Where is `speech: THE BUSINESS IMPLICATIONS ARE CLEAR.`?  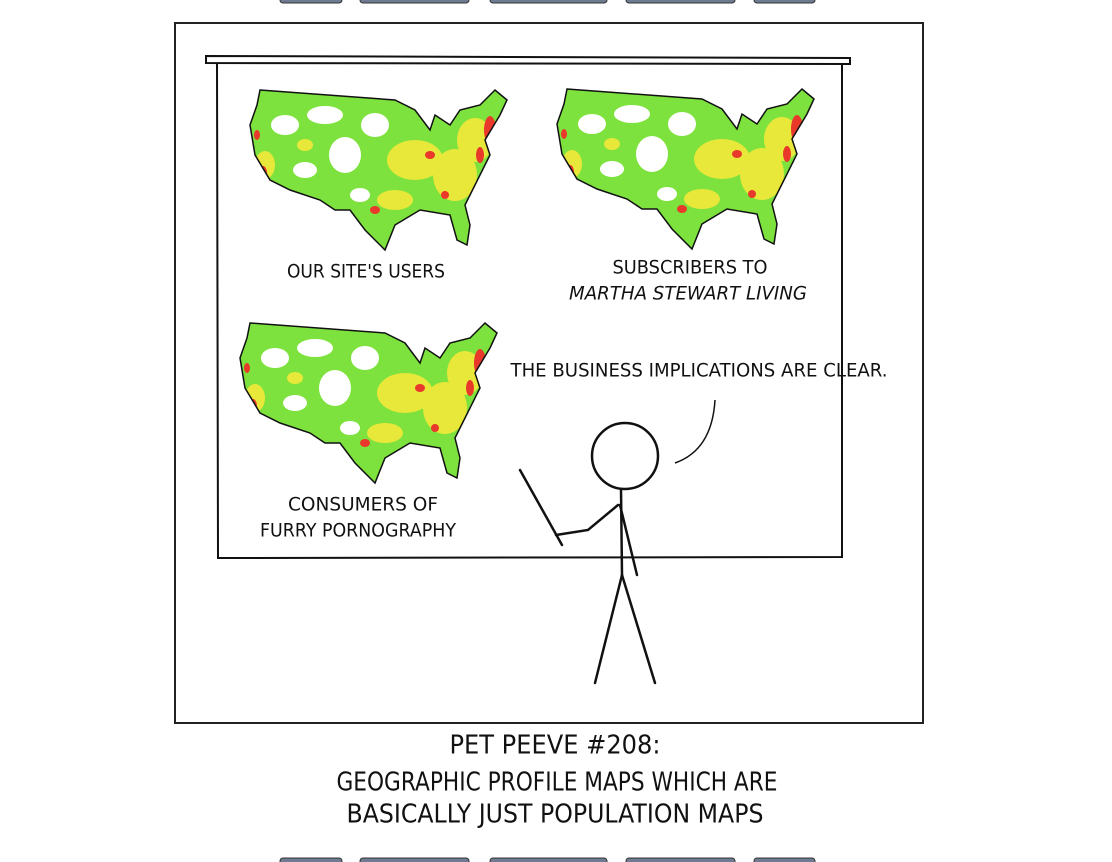 speech: THE BUSINESS IMPLICATIONS ARE CLEAR. is located at coordinates (699, 371).